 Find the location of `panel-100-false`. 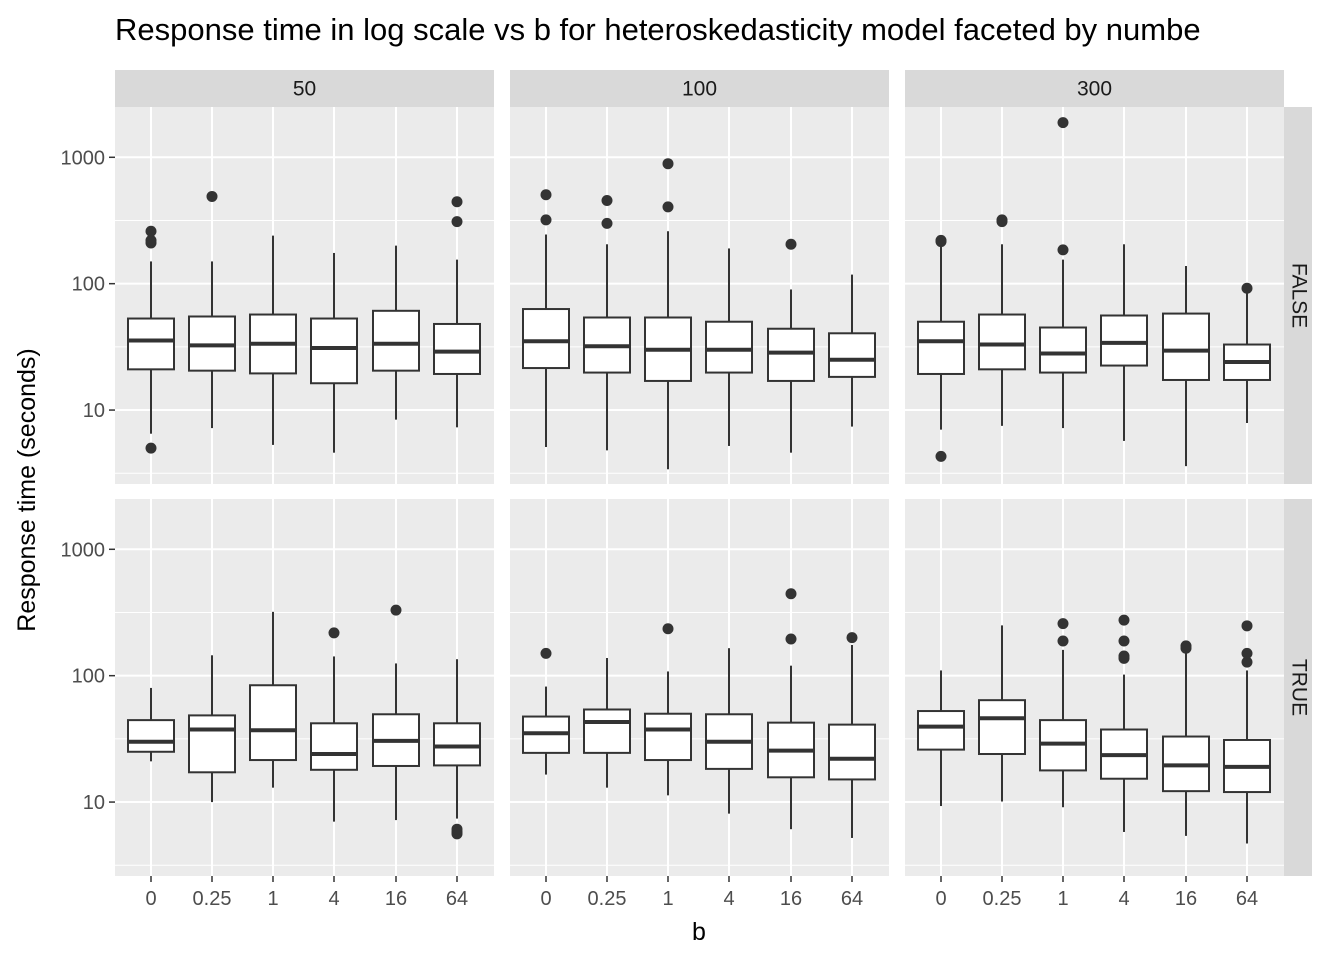

panel-100-false is located at coordinates (699, 295).